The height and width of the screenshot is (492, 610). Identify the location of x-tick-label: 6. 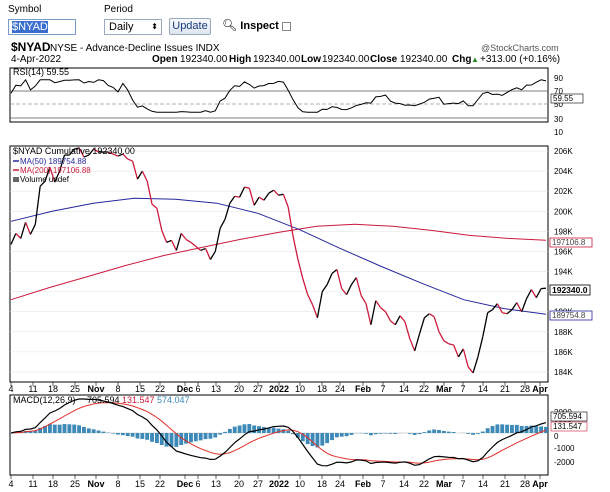
(197, 484).